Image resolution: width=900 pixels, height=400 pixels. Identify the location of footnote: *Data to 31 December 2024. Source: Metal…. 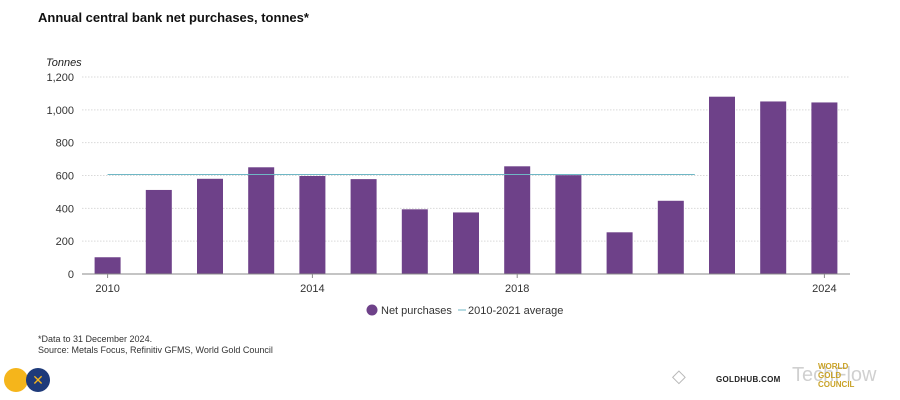
(155, 345).